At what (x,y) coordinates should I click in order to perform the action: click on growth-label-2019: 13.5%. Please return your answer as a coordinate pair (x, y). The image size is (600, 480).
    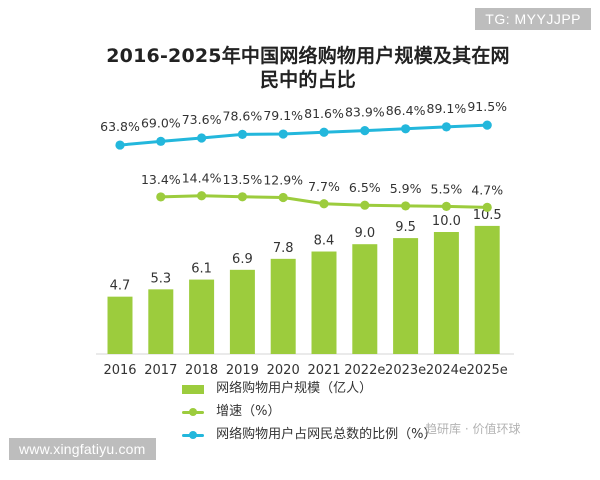
    Looking at the image, I should click on (243, 179).